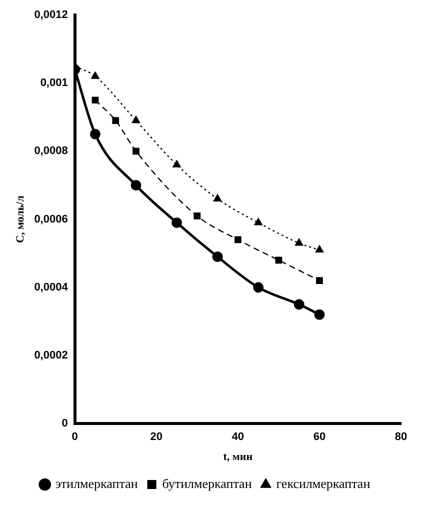 The image size is (421, 511). What do you see at coordinates (51, 151) in the screenshot?
I see `y-tick-label: 0,0008` at bounding box center [51, 151].